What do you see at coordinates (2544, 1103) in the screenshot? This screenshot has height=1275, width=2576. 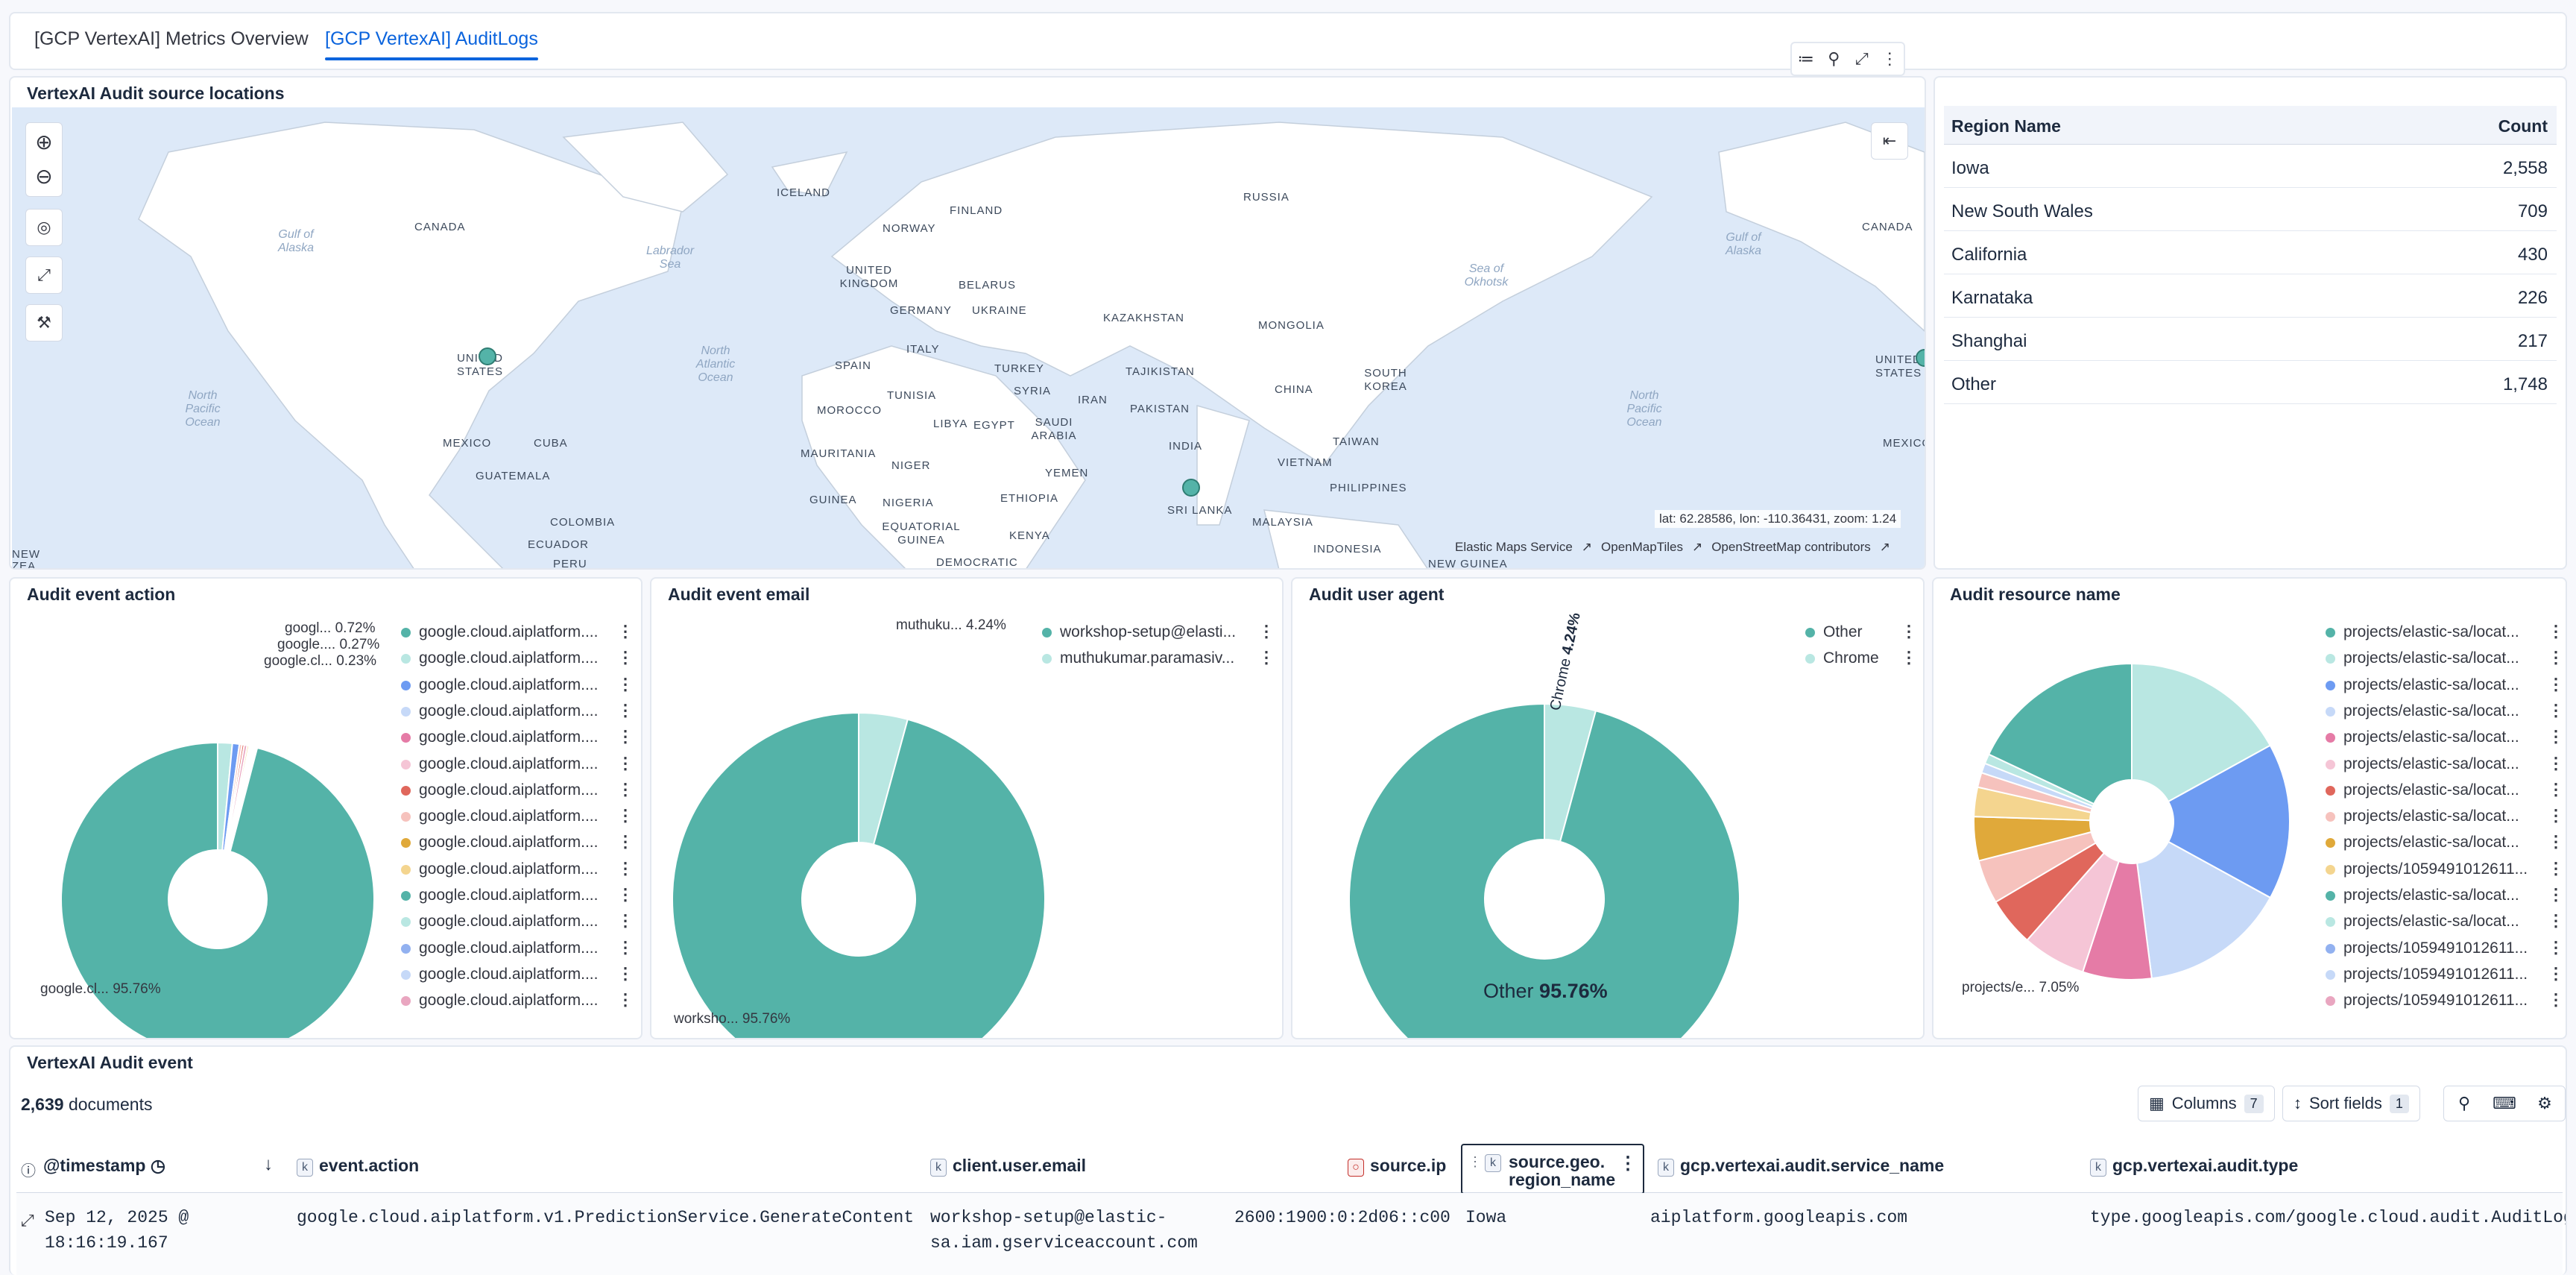 I see `settings-icon: ⚙` at bounding box center [2544, 1103].